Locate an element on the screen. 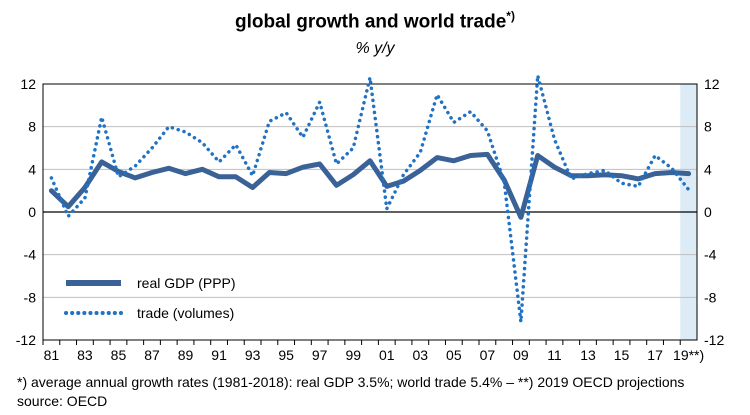 The width and height of the screenshot is (750, 415). legend-label-trade: trade (volumes) is located at coordinates (185, 313).